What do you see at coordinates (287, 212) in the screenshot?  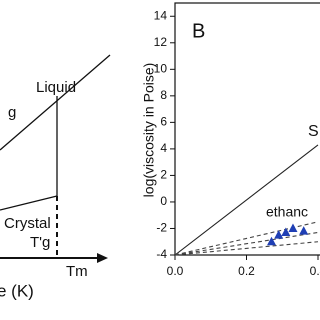 I see `annotation: ethanc` at bounding box center [287, 212].